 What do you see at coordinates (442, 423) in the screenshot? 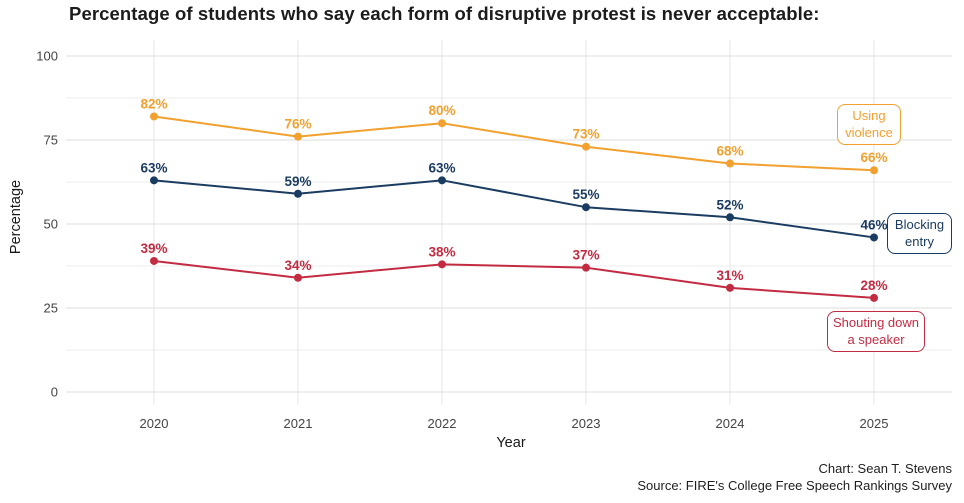
I see `x-tick-label: 2022` at bounding box center [442, 423].